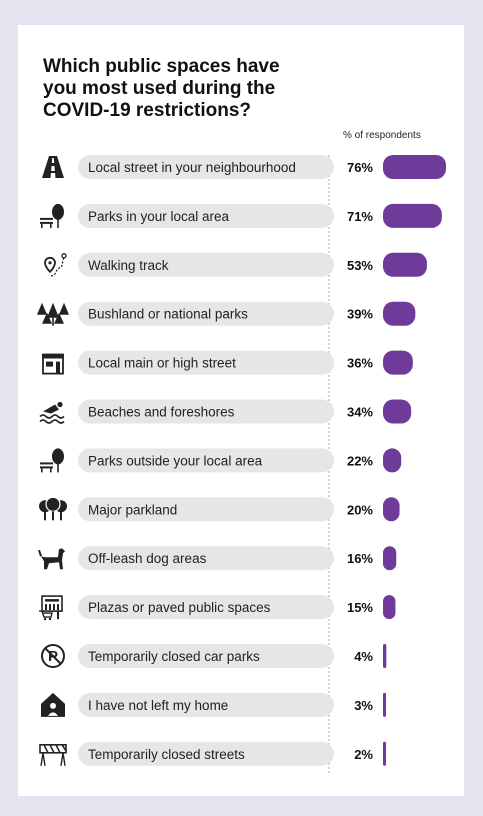  Describe the element at coordinates (166, 754) in the screenshot. I see `category-label: Temporarily closed streets` at that location.